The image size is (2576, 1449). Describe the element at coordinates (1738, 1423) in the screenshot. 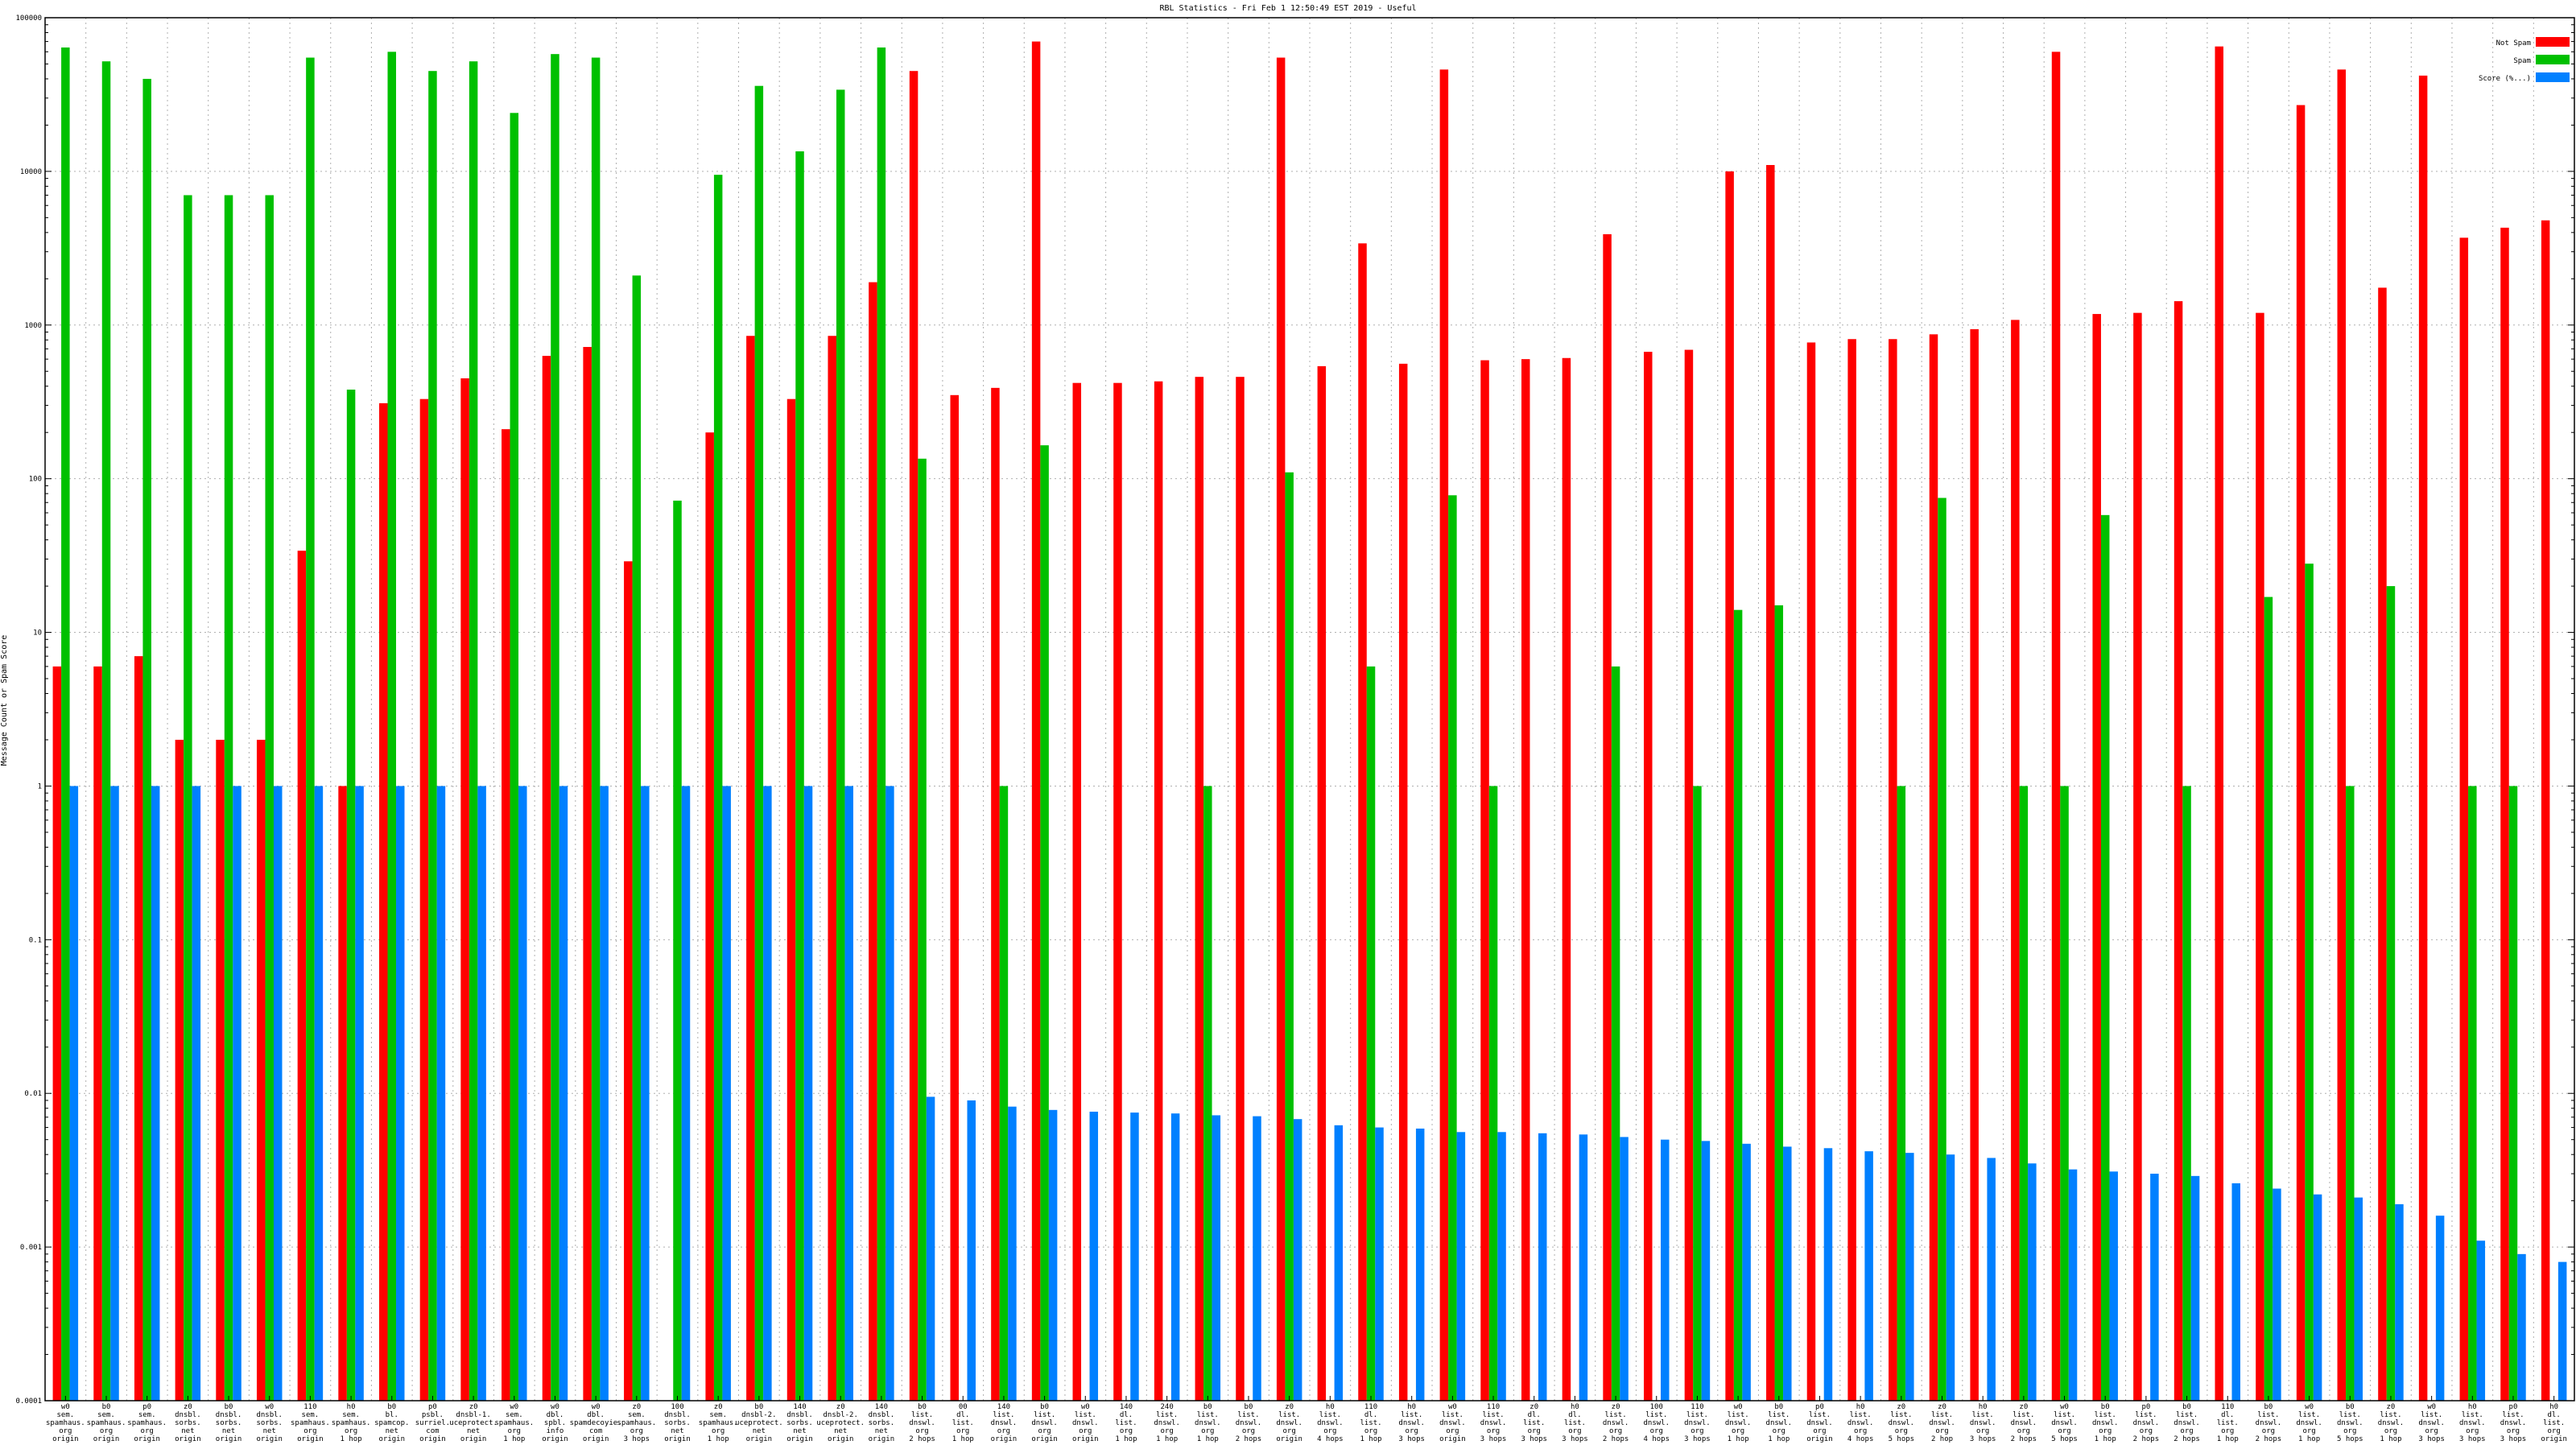

I see `x-tick-label: w0 list. dnswl. org 1 hop` at that location.